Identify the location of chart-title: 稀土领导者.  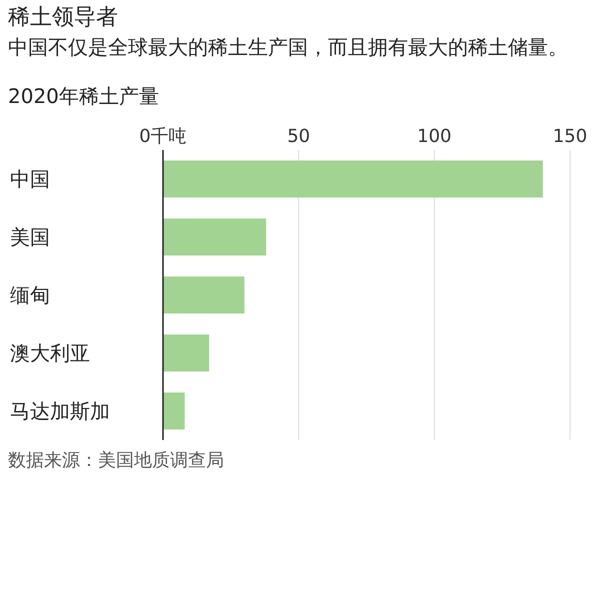
(63, 18).